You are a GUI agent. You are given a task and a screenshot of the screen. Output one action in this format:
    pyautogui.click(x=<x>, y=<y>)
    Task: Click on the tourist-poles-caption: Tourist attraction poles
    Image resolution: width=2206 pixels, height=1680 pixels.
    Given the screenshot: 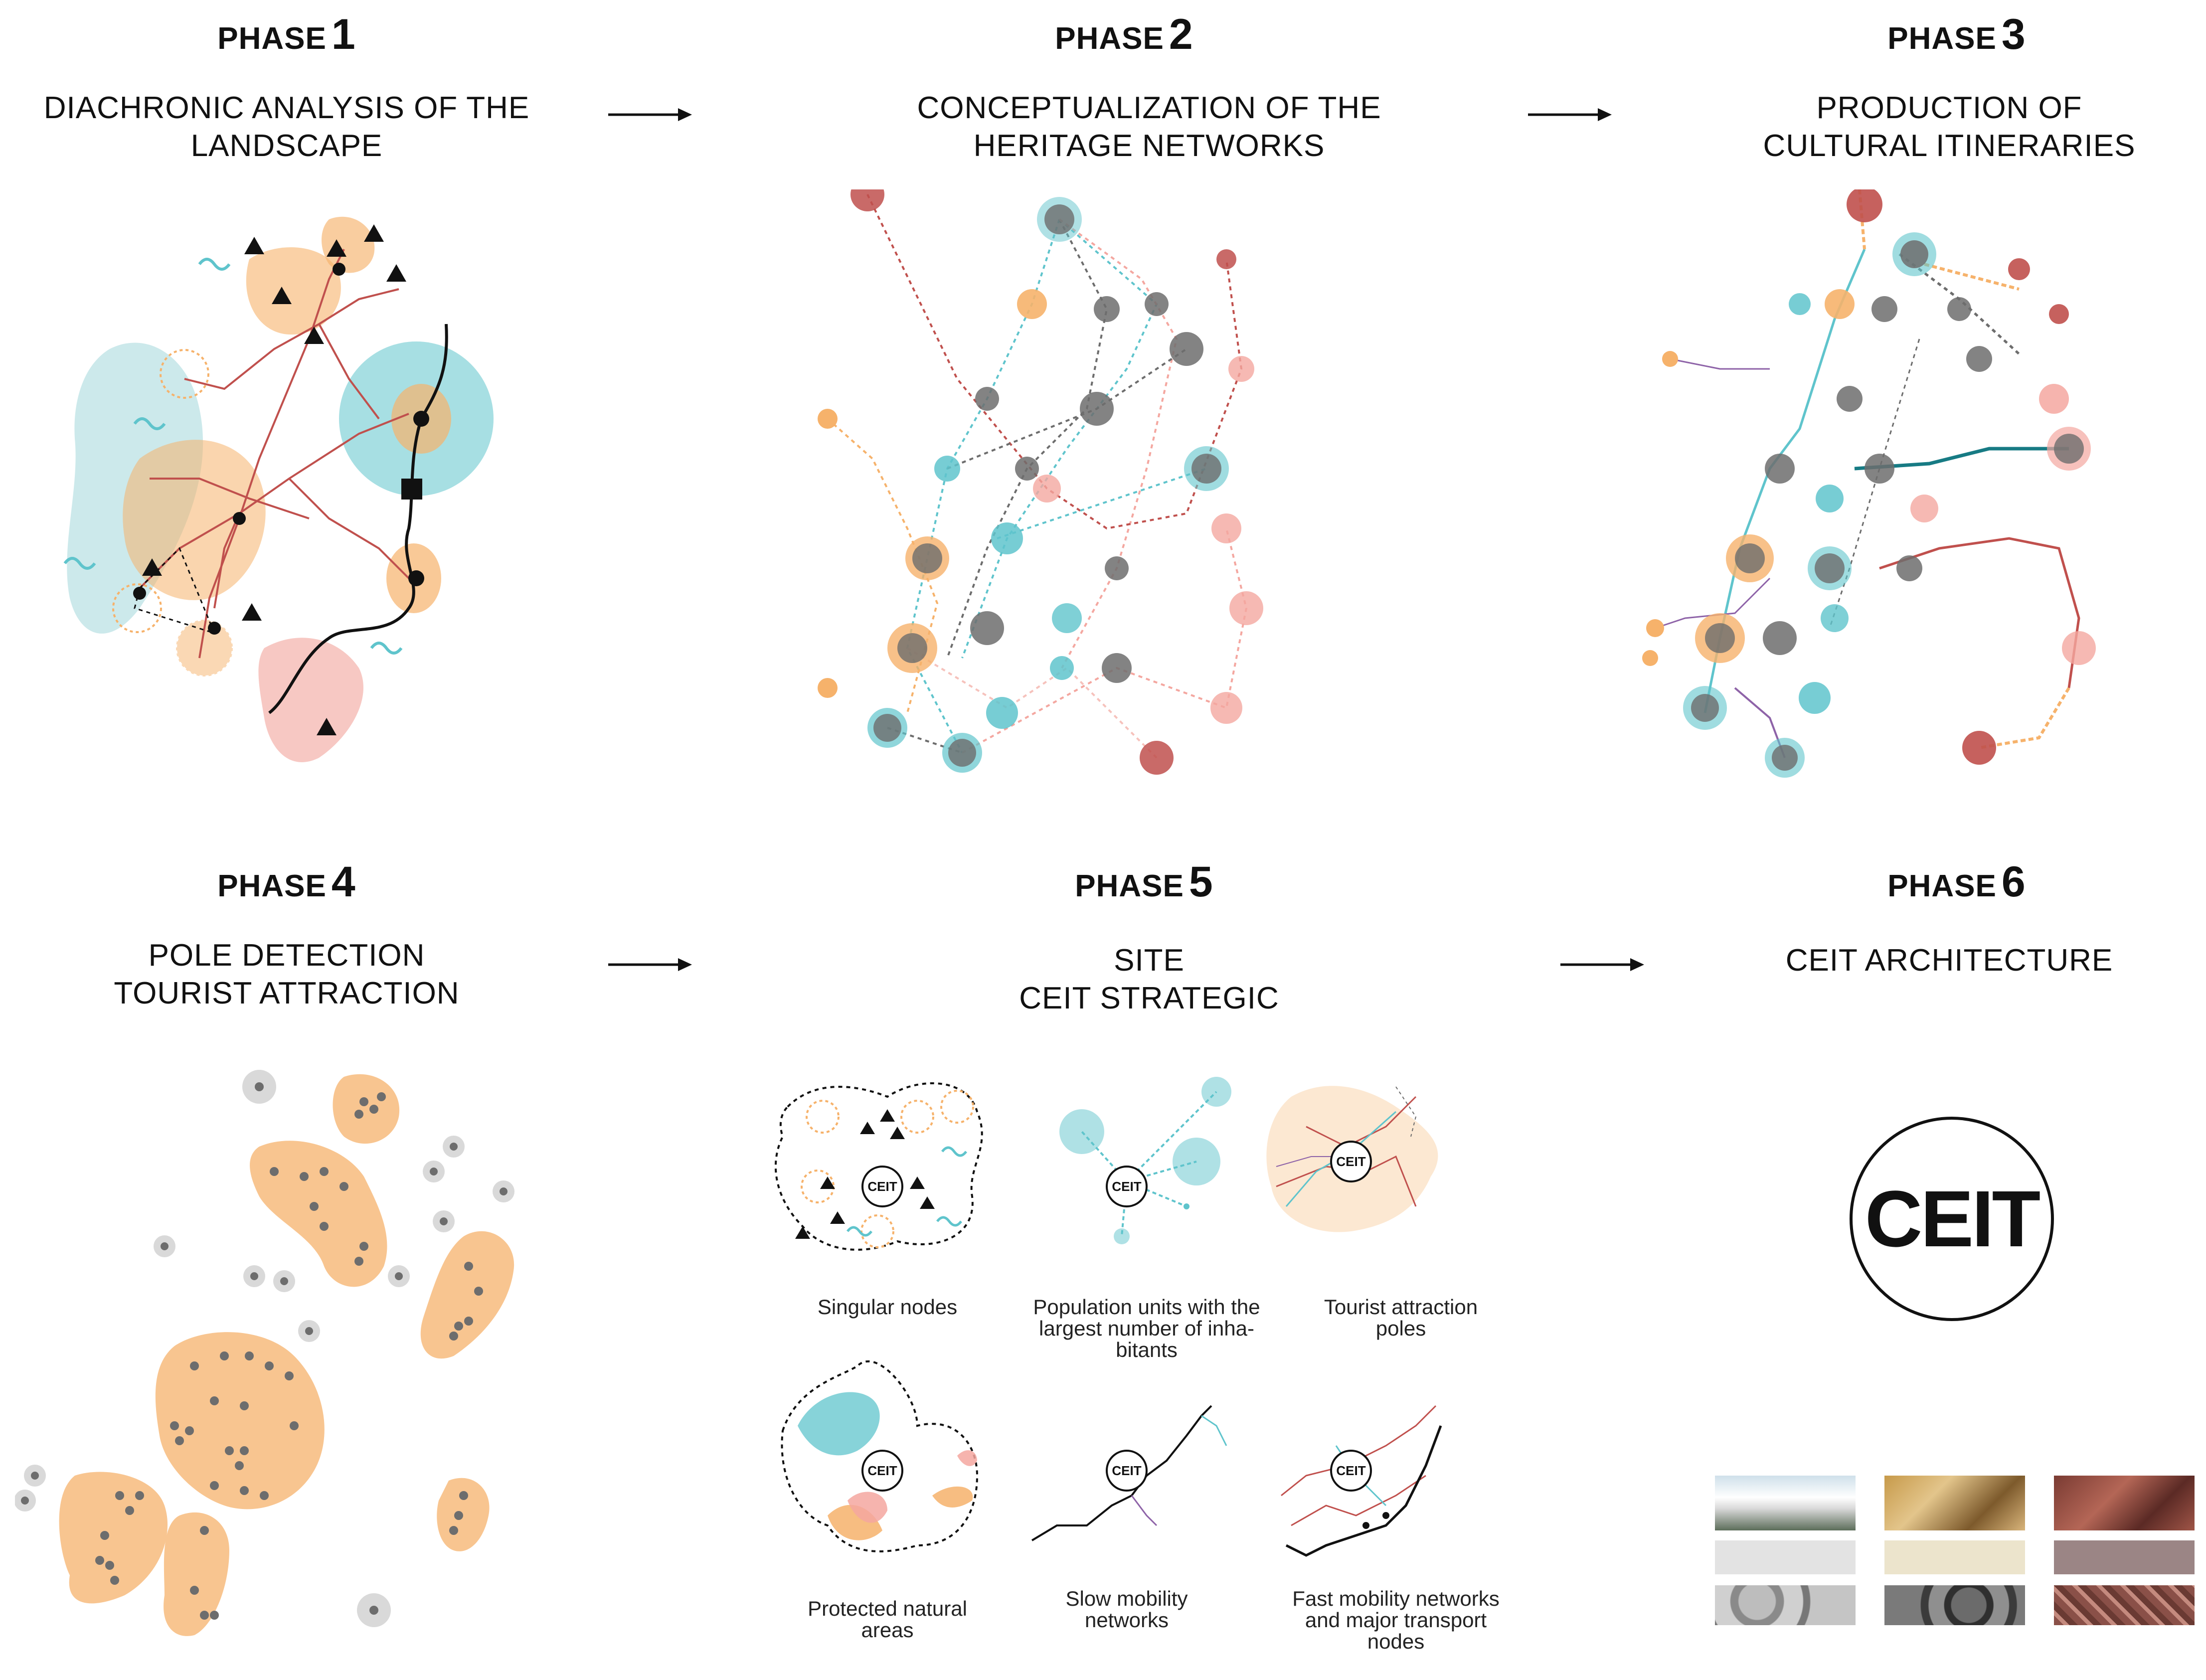 What is the action you would take?
    pyautogui.click(x=1401, y=1317)
    